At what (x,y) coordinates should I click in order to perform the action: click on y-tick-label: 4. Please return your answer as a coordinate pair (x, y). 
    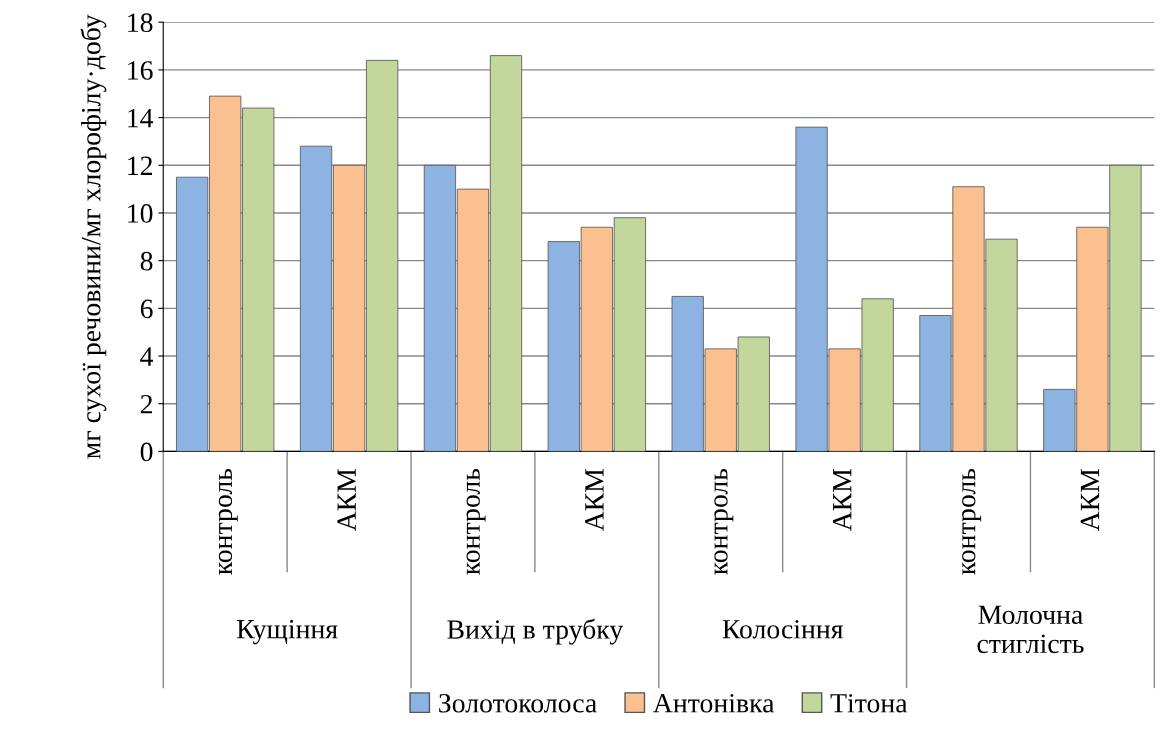
    Looking at the image, I should click on (147, 356).